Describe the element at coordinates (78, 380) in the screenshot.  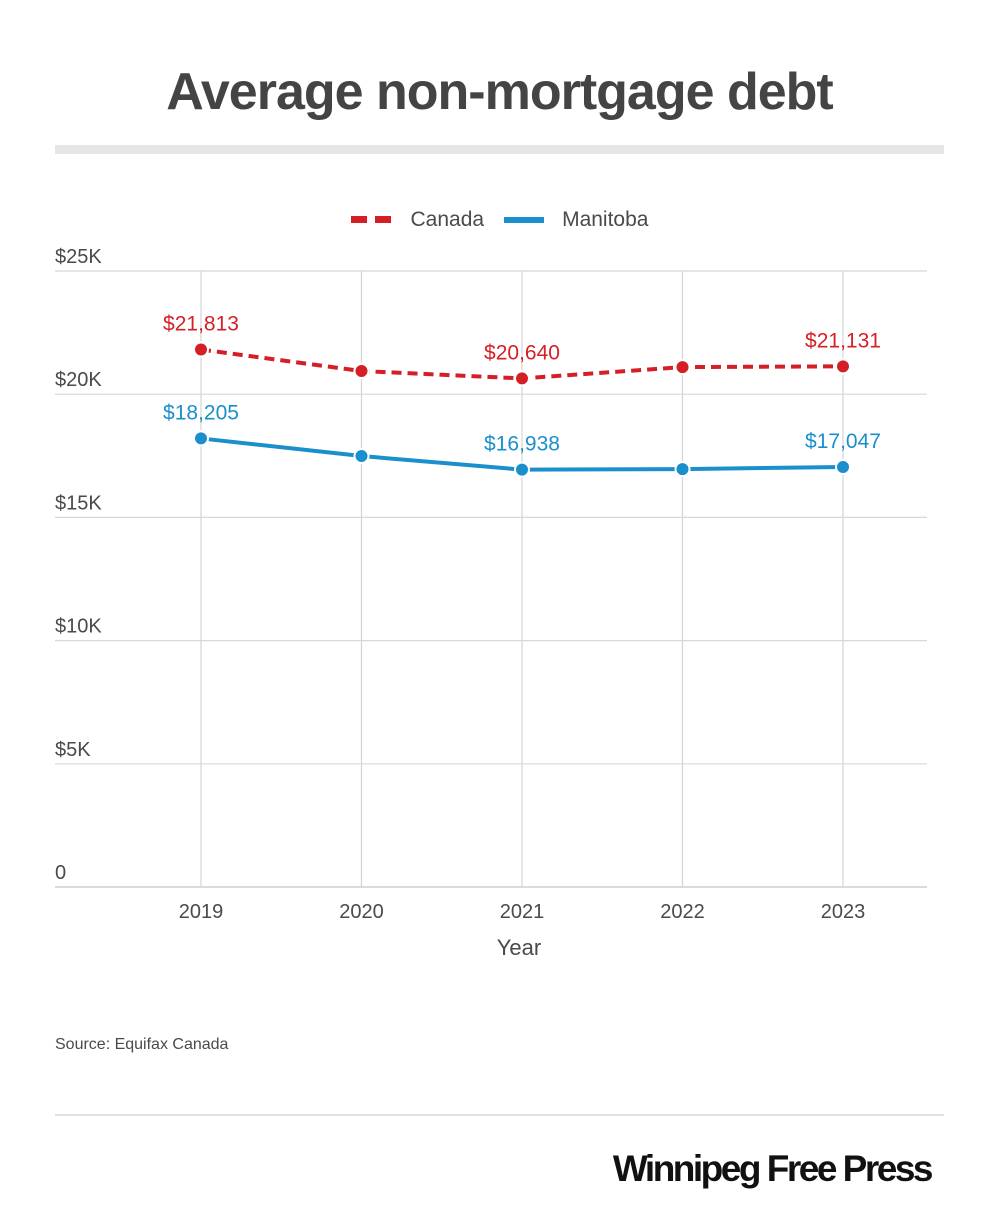
I see `y-tick-label: $20K` at that location.